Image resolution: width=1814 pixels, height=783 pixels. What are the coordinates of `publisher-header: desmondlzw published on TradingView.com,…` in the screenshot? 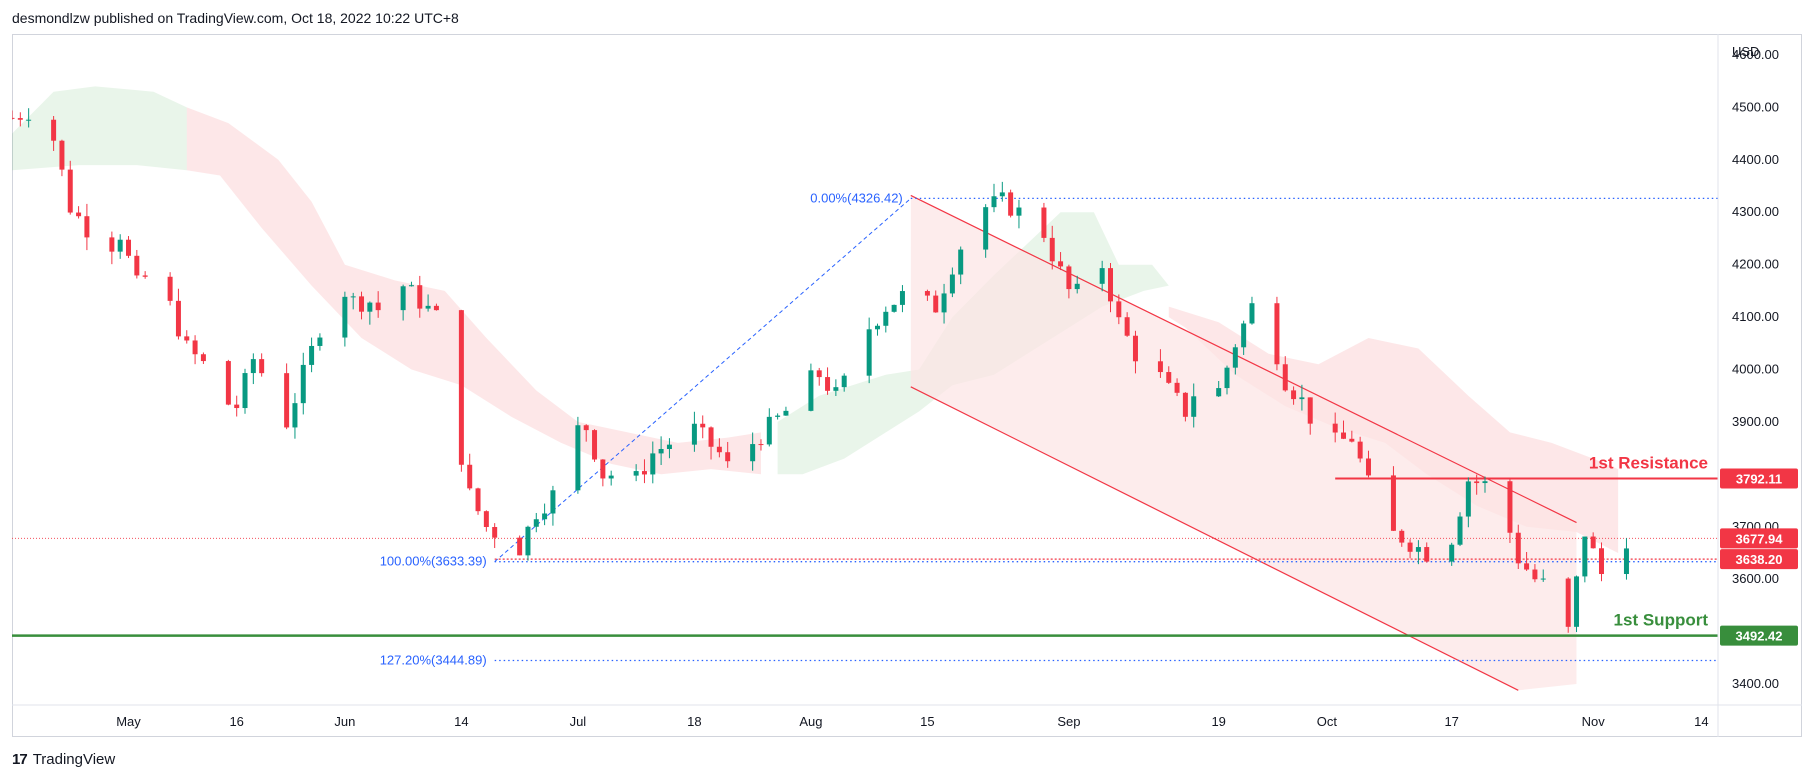 It's located at (235, 18).